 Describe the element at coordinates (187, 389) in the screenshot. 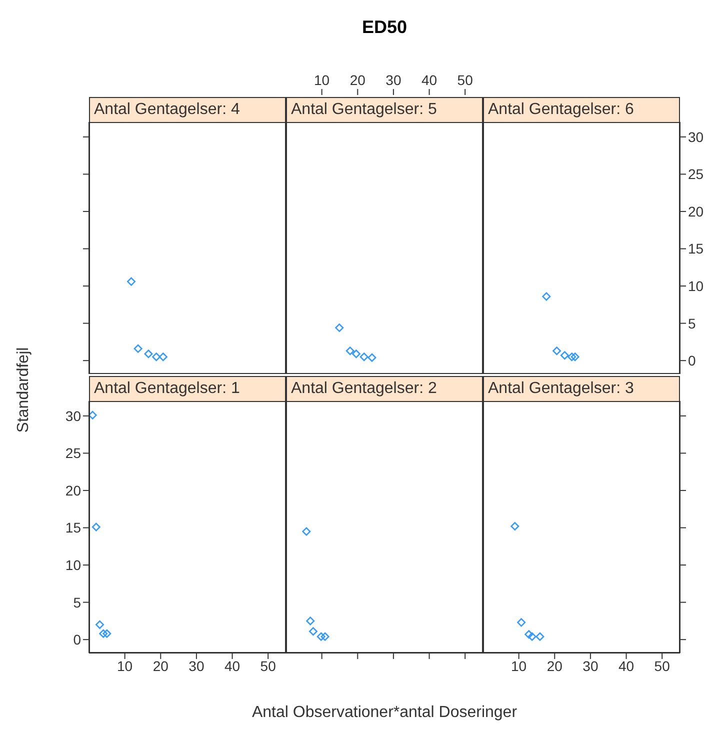

I see `chart-title: Antal Gentagelser: 1` at that location.